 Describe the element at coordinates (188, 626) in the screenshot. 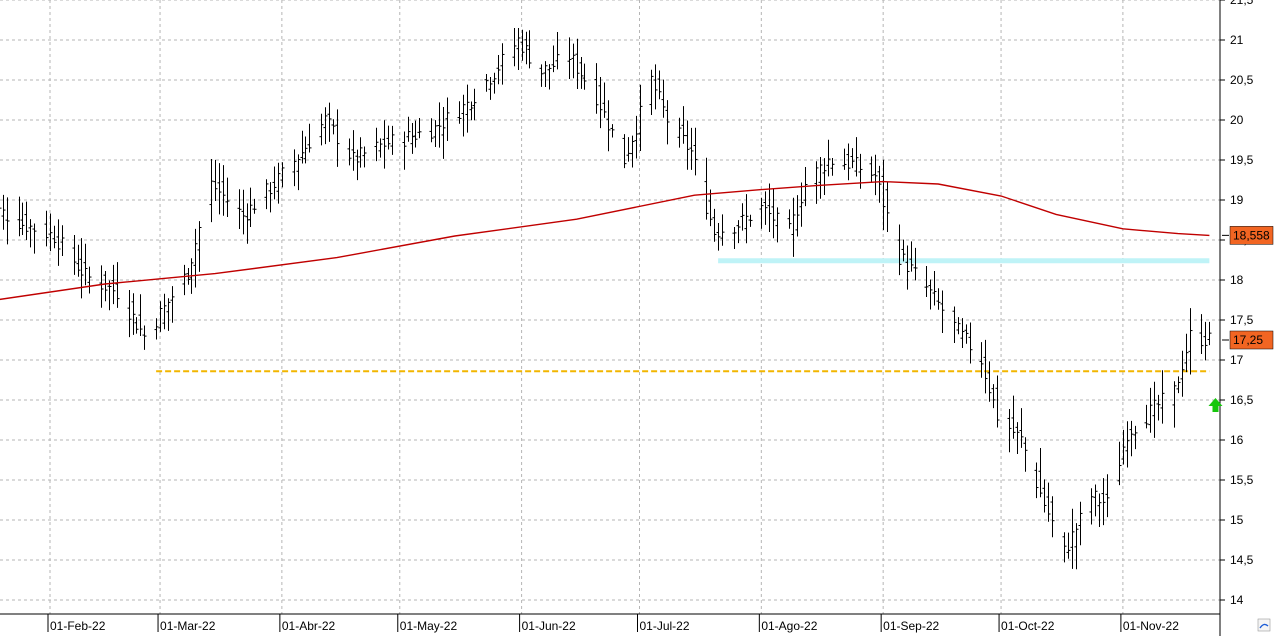

I see `x-tick-label: 01-Mar-22` at that location.